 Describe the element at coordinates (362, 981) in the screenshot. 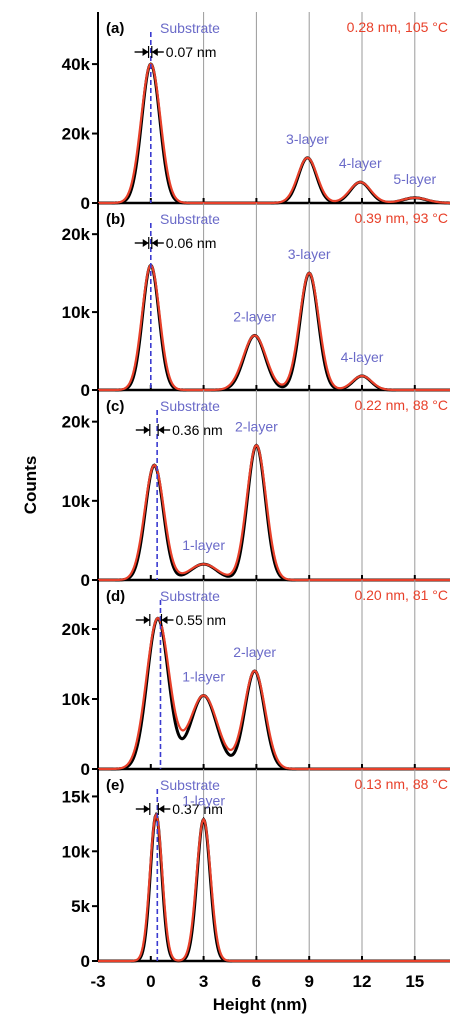

I see `x-tick-label: 12` at that location.